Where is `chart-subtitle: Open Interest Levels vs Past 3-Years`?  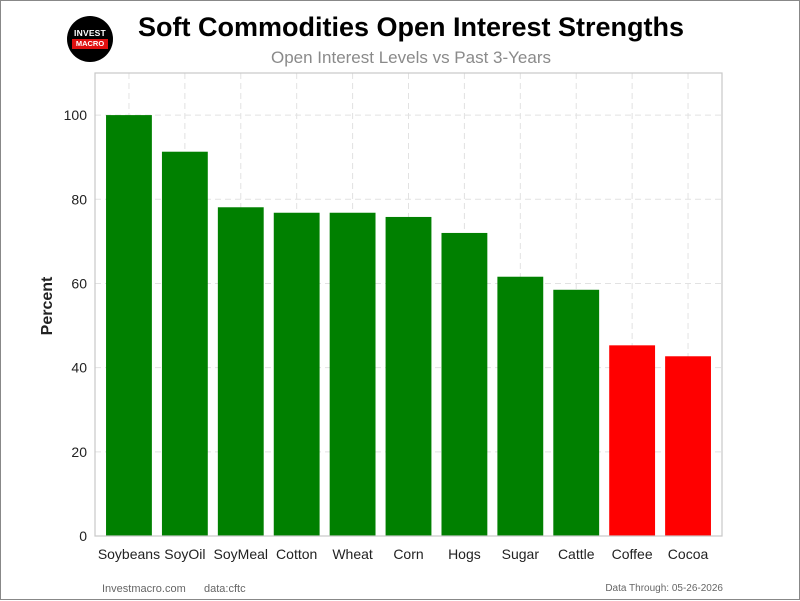 chart-subtitle: Open Interest Levels vs Past 3-Years is located at coordinates (411, 57).